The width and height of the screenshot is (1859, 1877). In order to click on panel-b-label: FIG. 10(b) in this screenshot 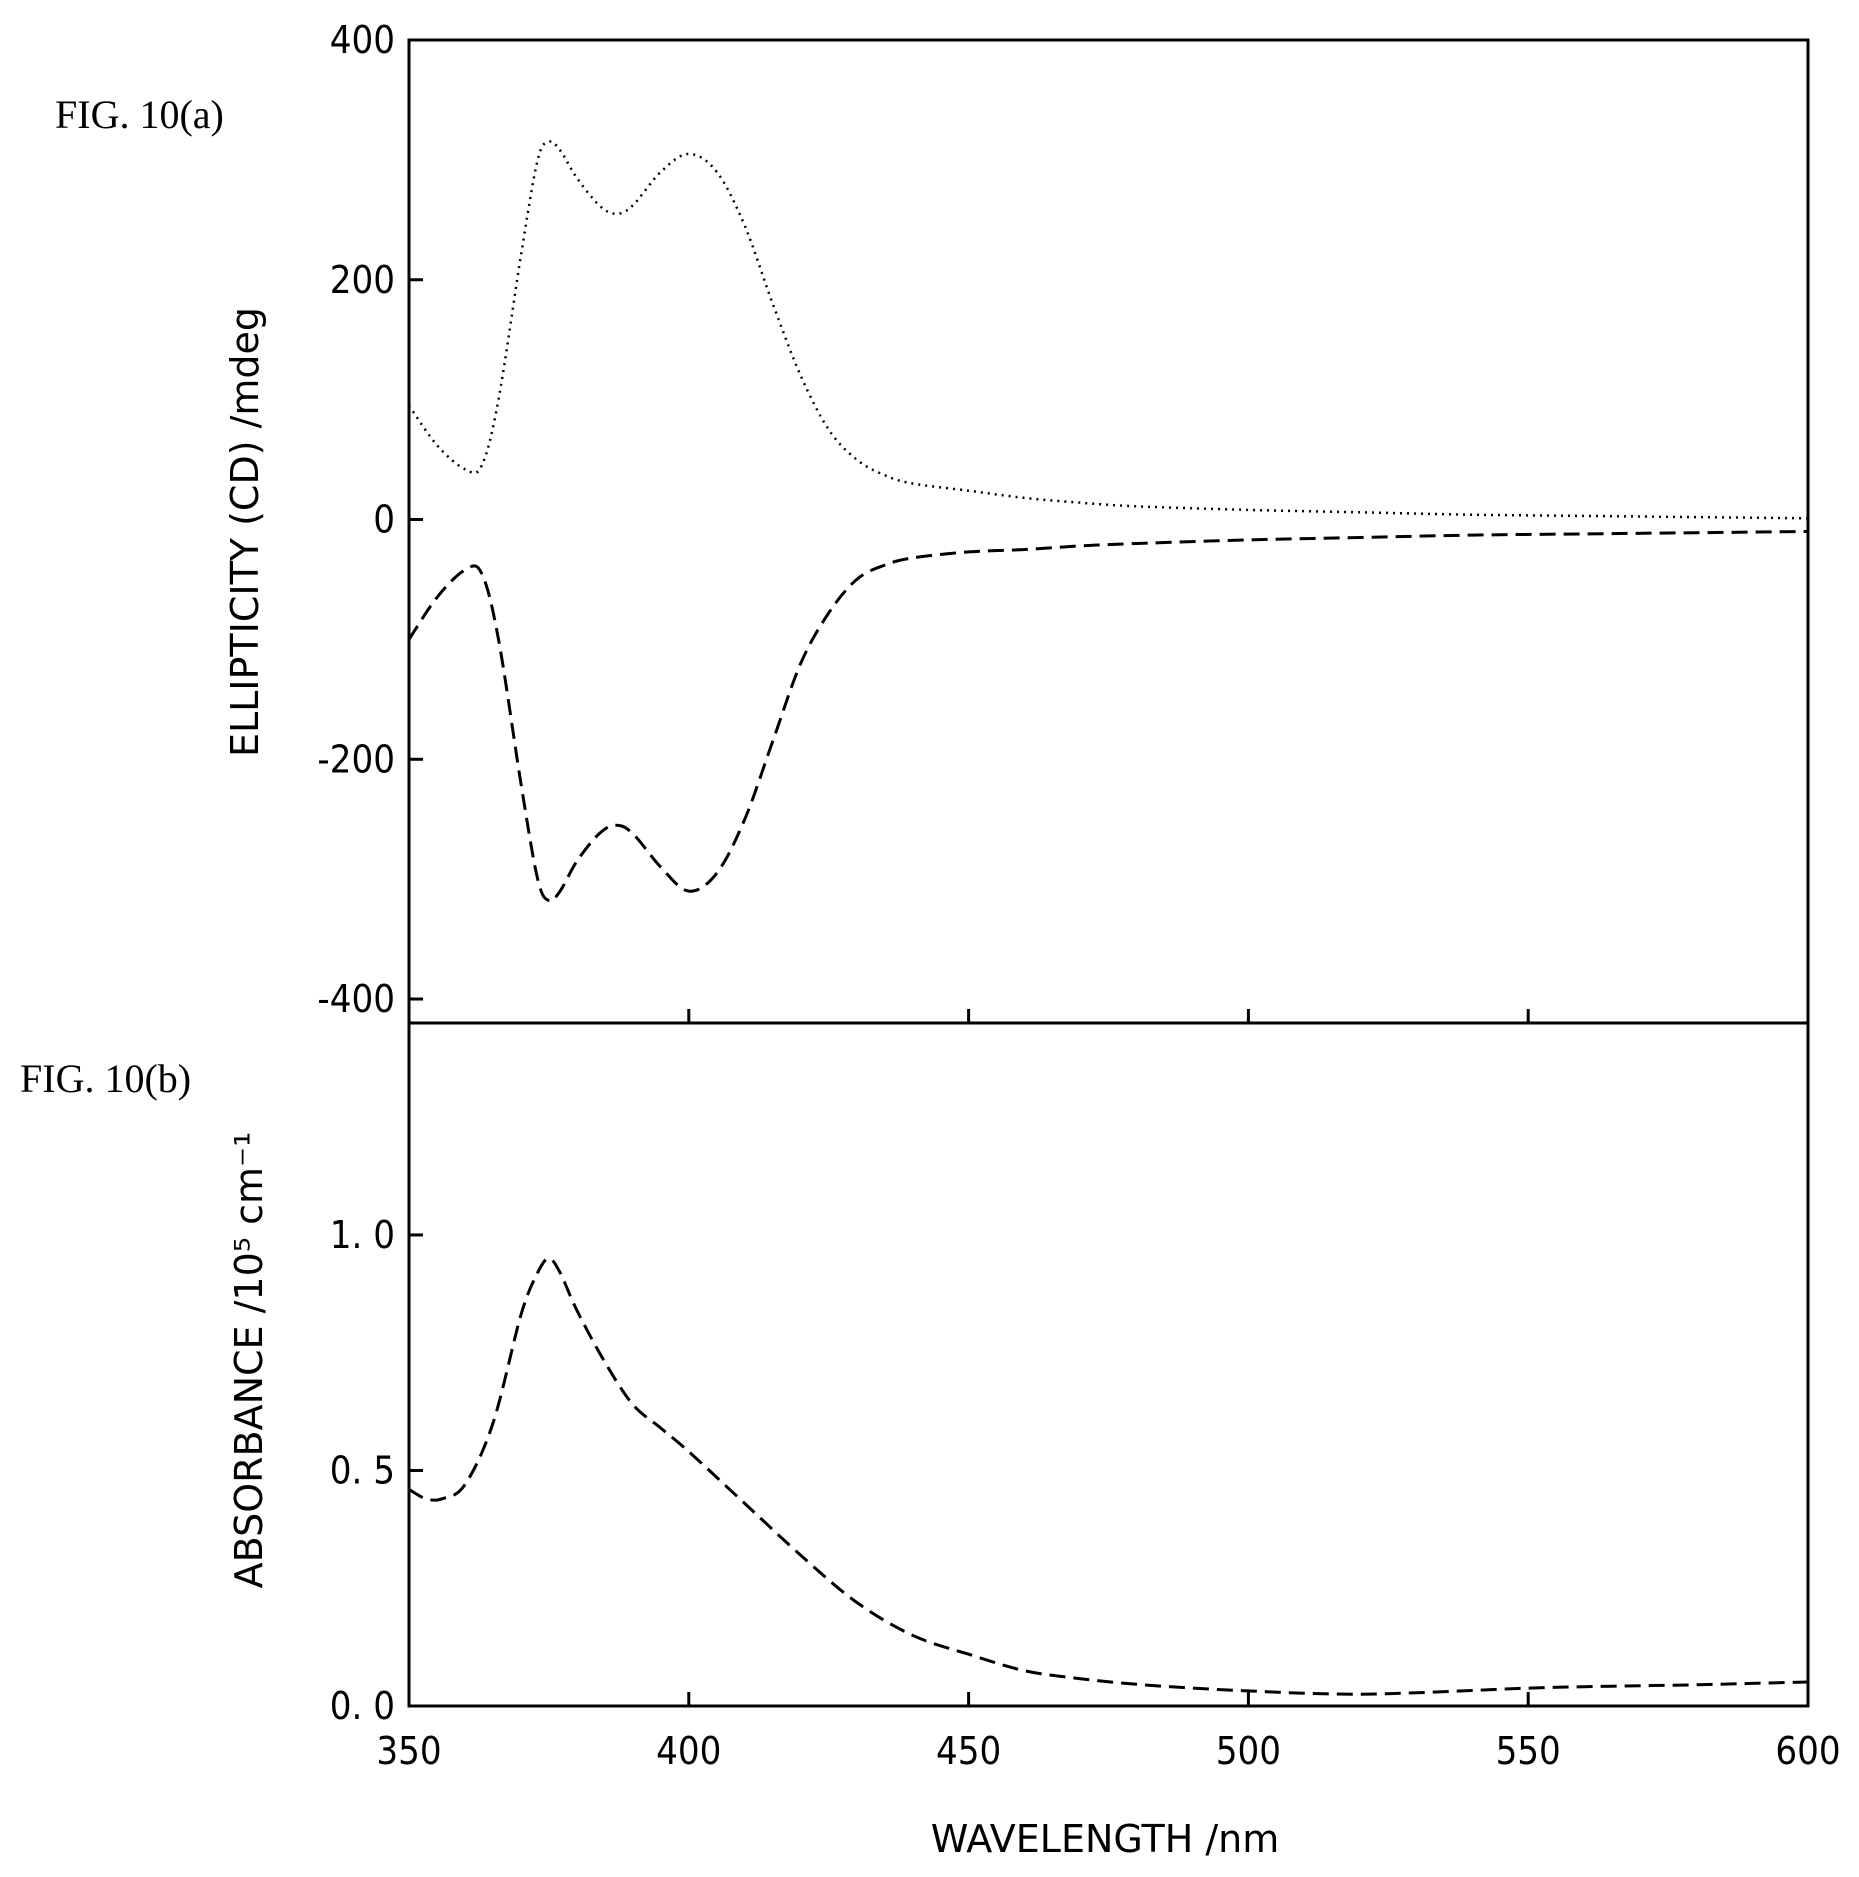, I will do `click(105, 1078)`.